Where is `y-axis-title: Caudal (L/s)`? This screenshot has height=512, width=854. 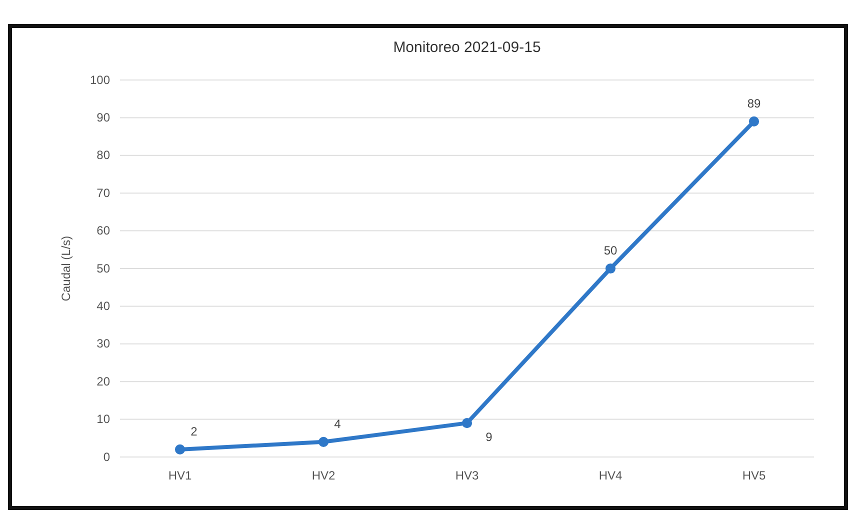
y-axis-title: Caudal (L/s) is located at coordinates (66, 269).